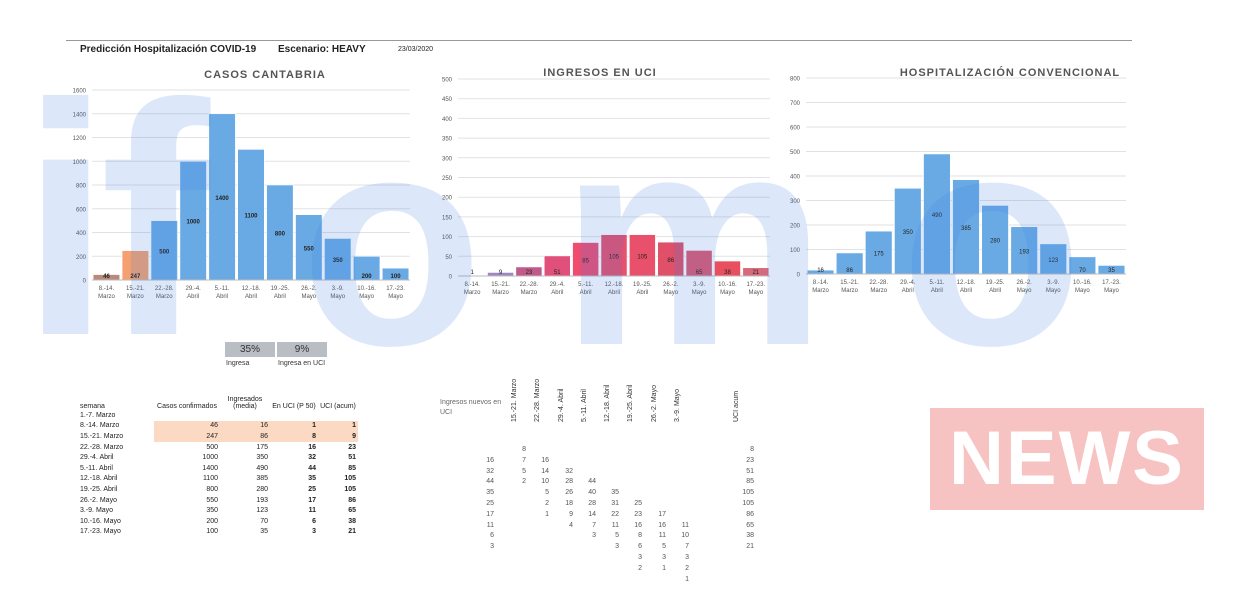 The image size is (1236, 604). Describe the element at coordinates (1053, 261) in the screenshot. I see `data-label: 123` at that location.